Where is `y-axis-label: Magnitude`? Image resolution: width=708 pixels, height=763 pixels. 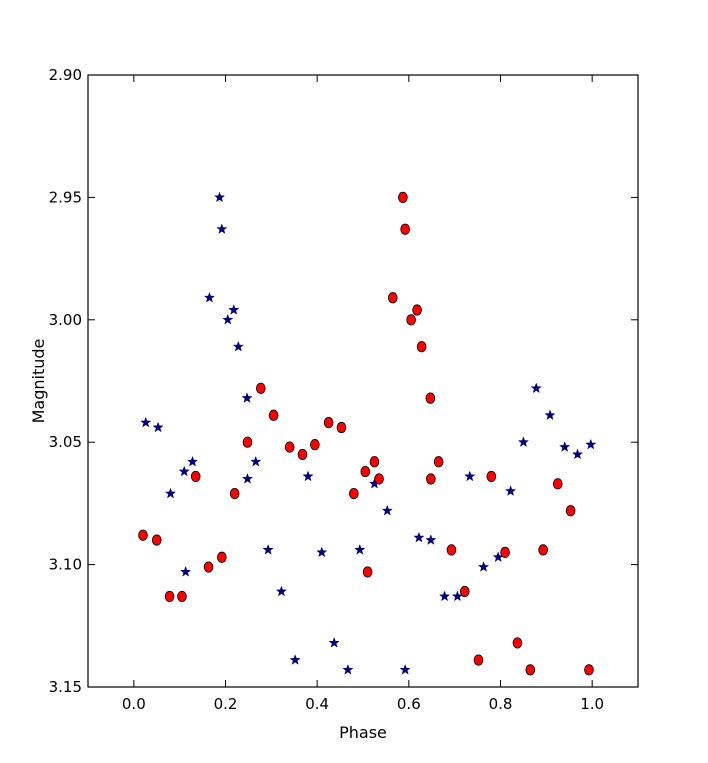 y-axis-label: Magnitude is located at coordinates (38, 381).